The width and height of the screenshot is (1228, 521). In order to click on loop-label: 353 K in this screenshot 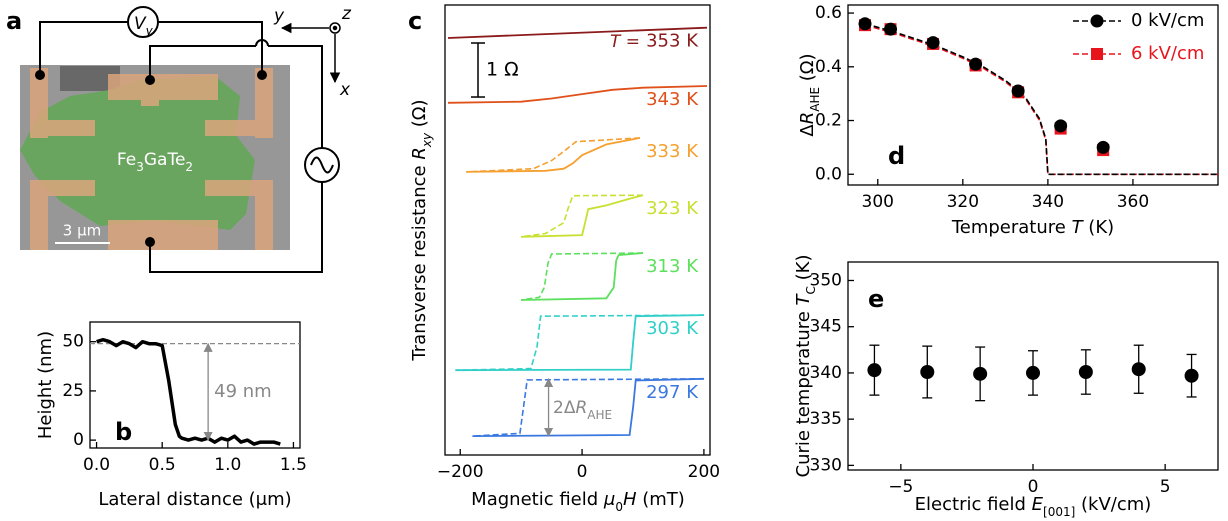, I will do `click(672, 41)`.